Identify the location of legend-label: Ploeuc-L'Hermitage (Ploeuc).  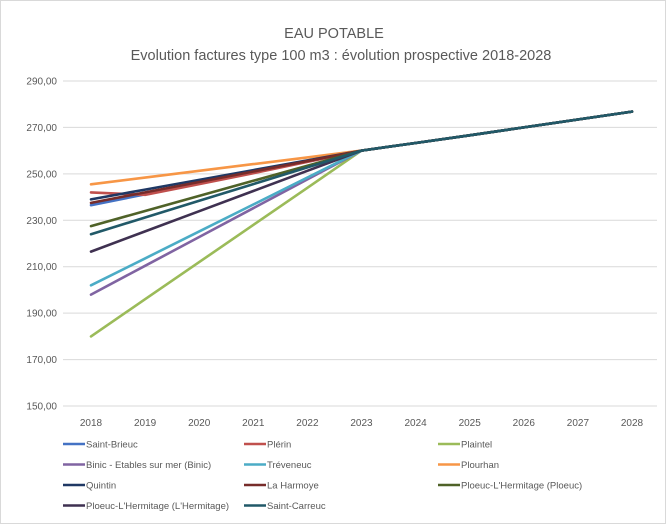
(521, 486).